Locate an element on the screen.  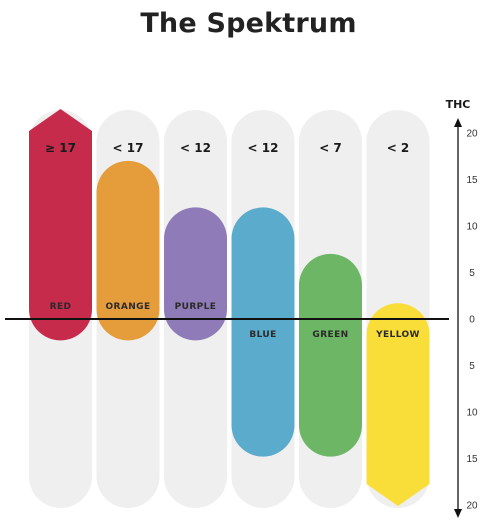
bar-label-blue: BLUE is located at coordinates (262, 335).